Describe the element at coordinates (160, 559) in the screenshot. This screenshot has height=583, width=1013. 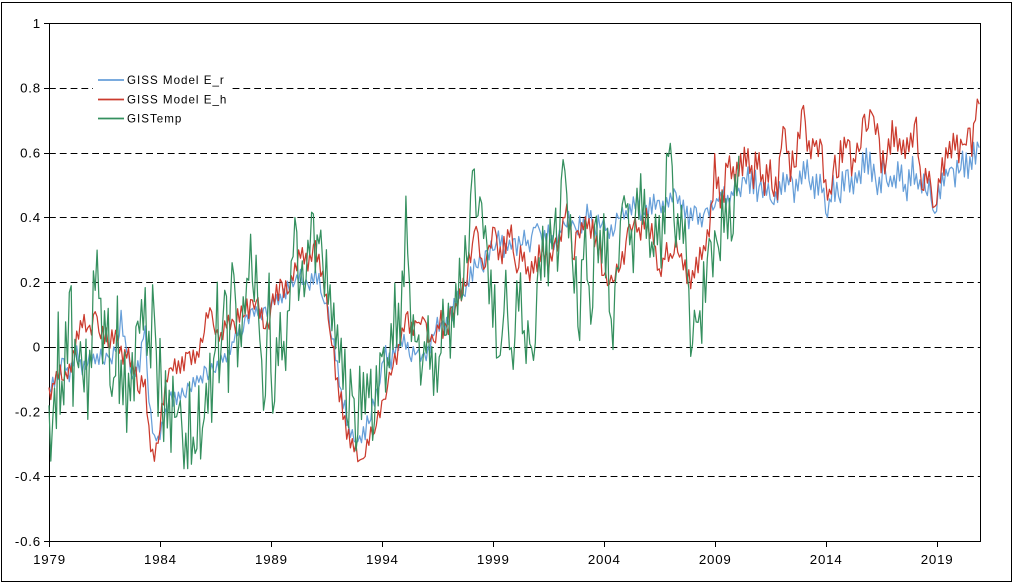
I see `svg-text: 1984` at that location.